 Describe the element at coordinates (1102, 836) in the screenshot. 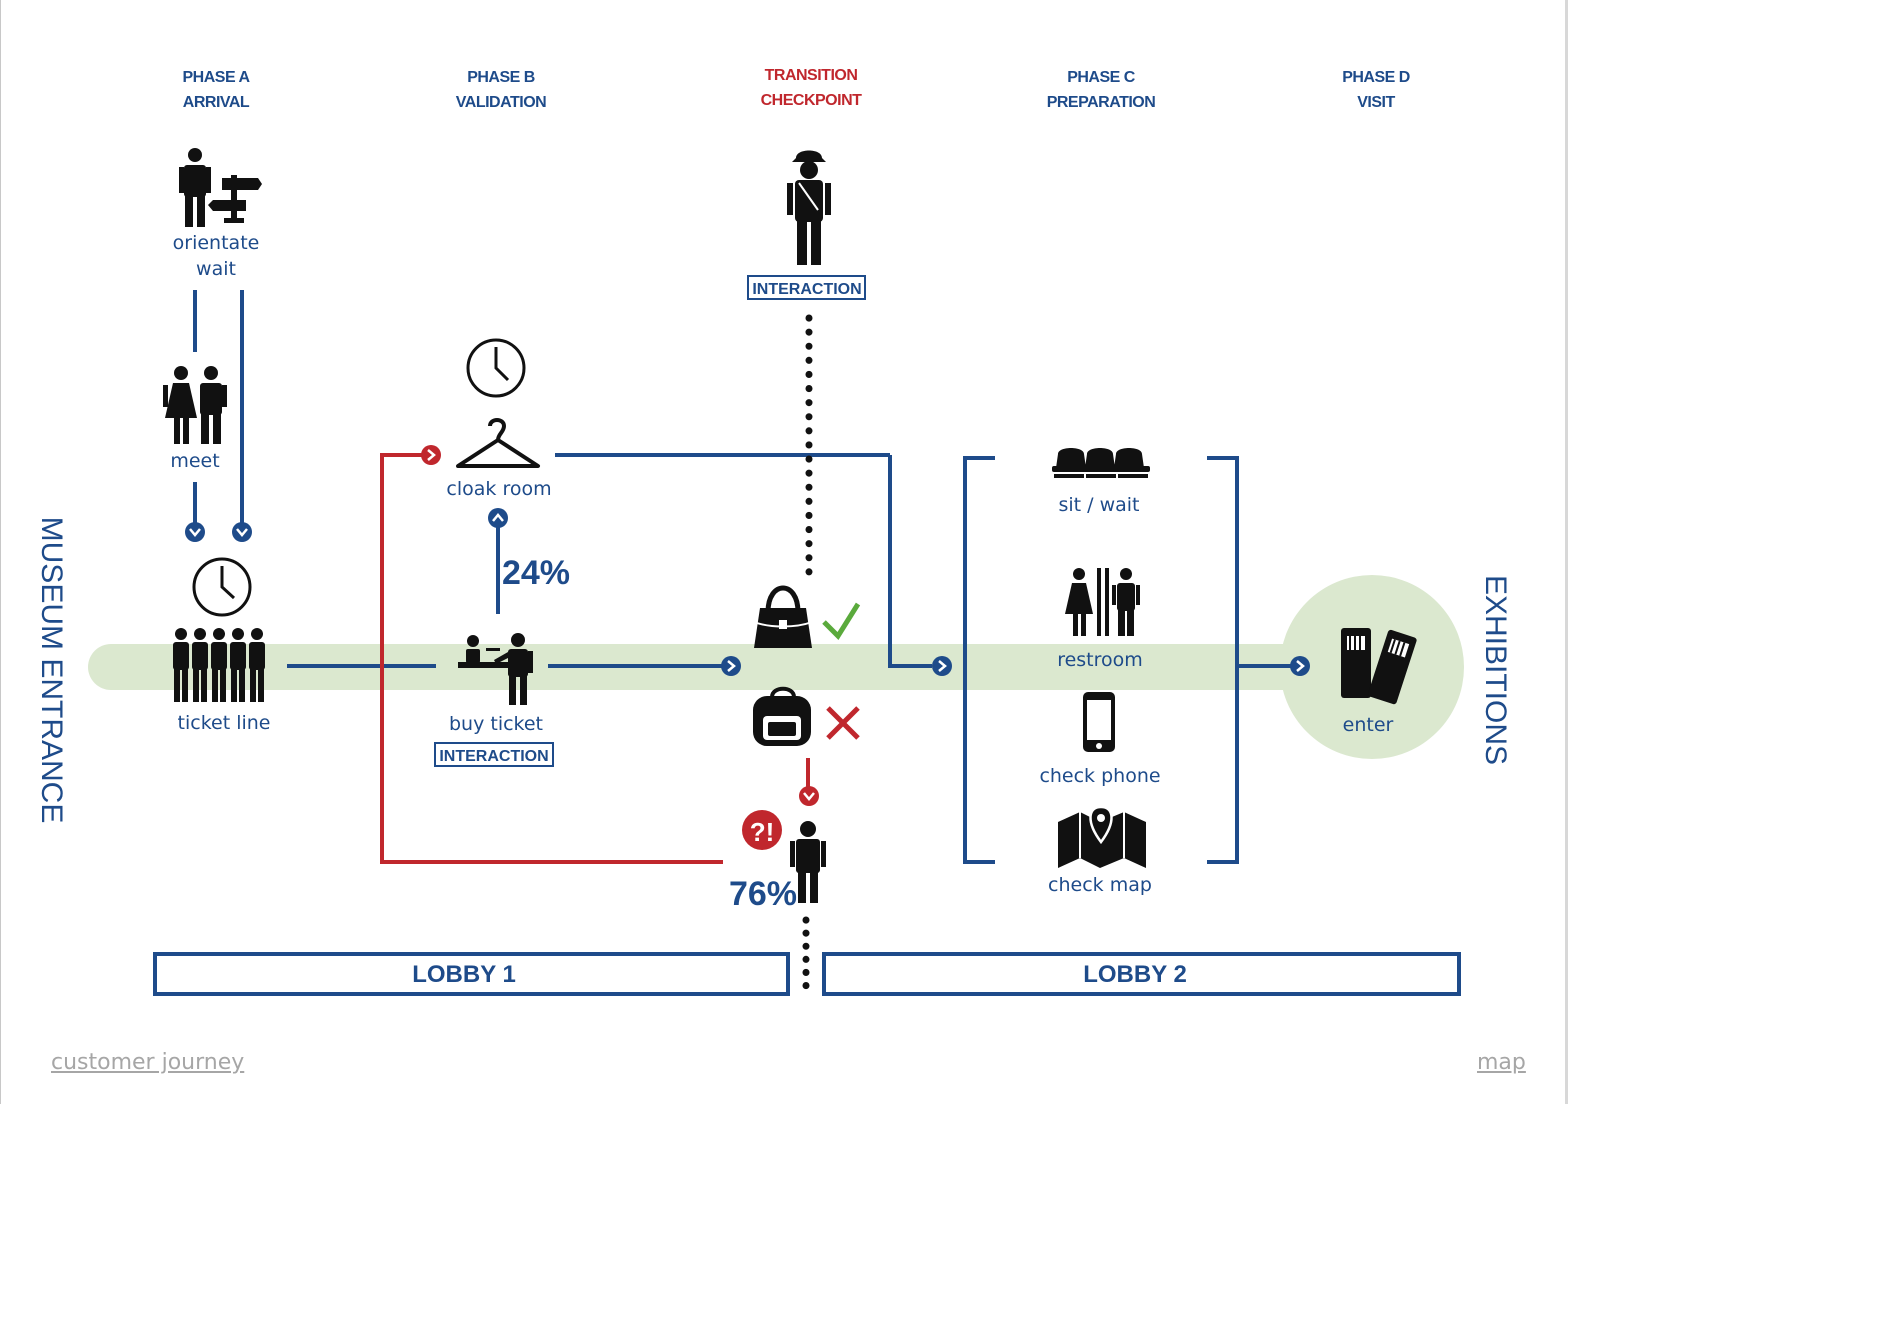

I see `map-icon` at that location.